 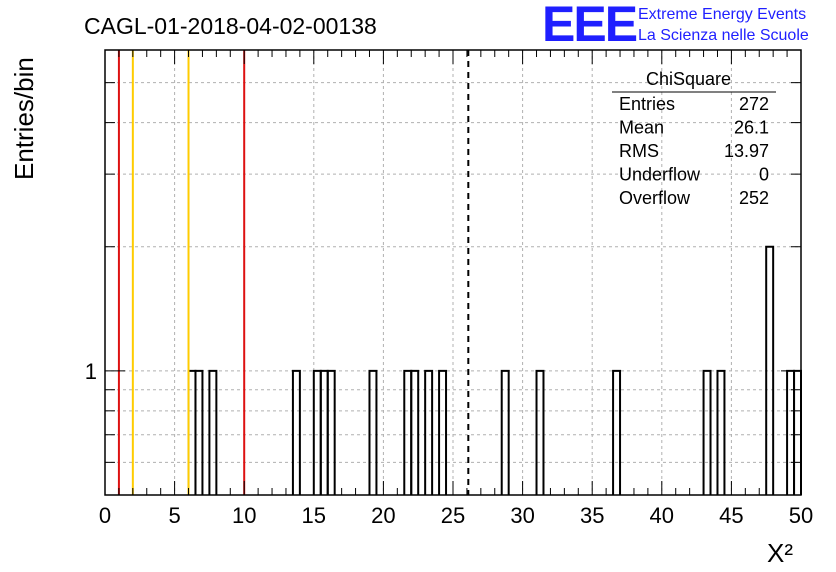 What do you see at coordinates (641, 128) in the screenshot?
I see `stats-label: Mean` at bounding box center [641, 128].